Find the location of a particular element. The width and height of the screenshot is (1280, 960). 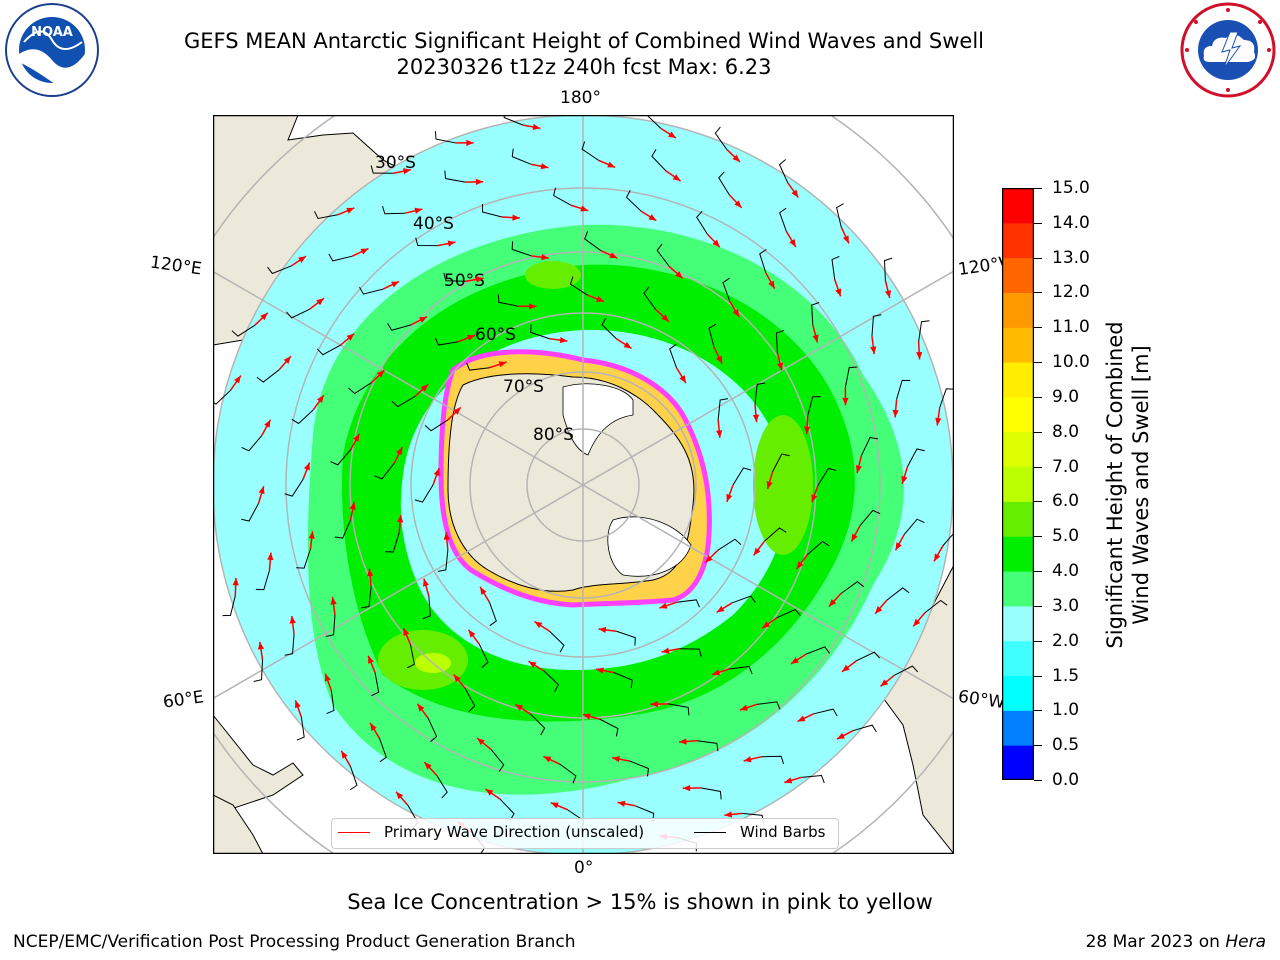

colorbar-tick-label: 7.0 is located at coordinates (1066, 466).